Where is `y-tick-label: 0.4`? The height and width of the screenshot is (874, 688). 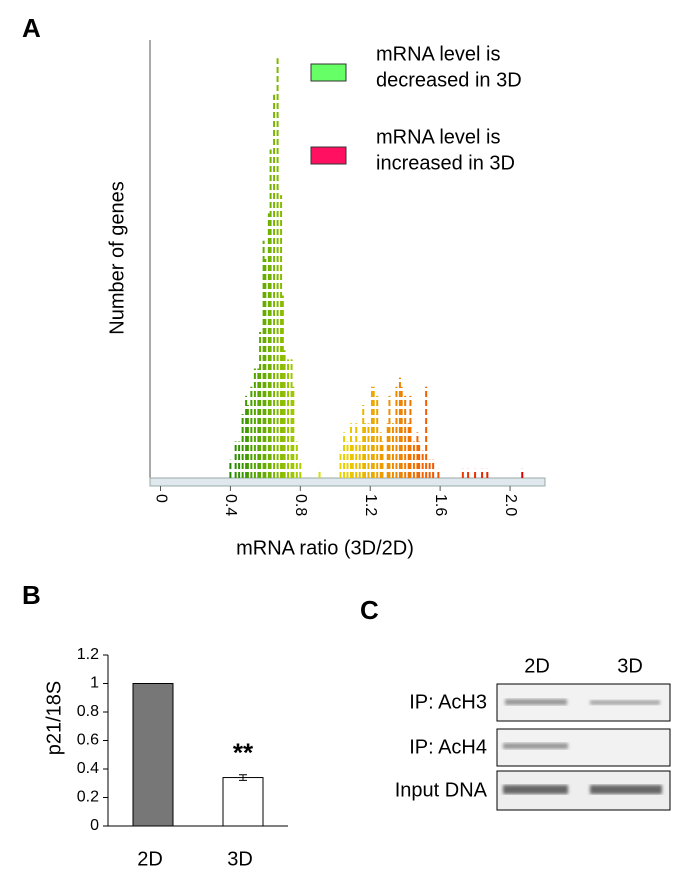
y-tick-label: 0.4 is located at coordinates (88, 768).